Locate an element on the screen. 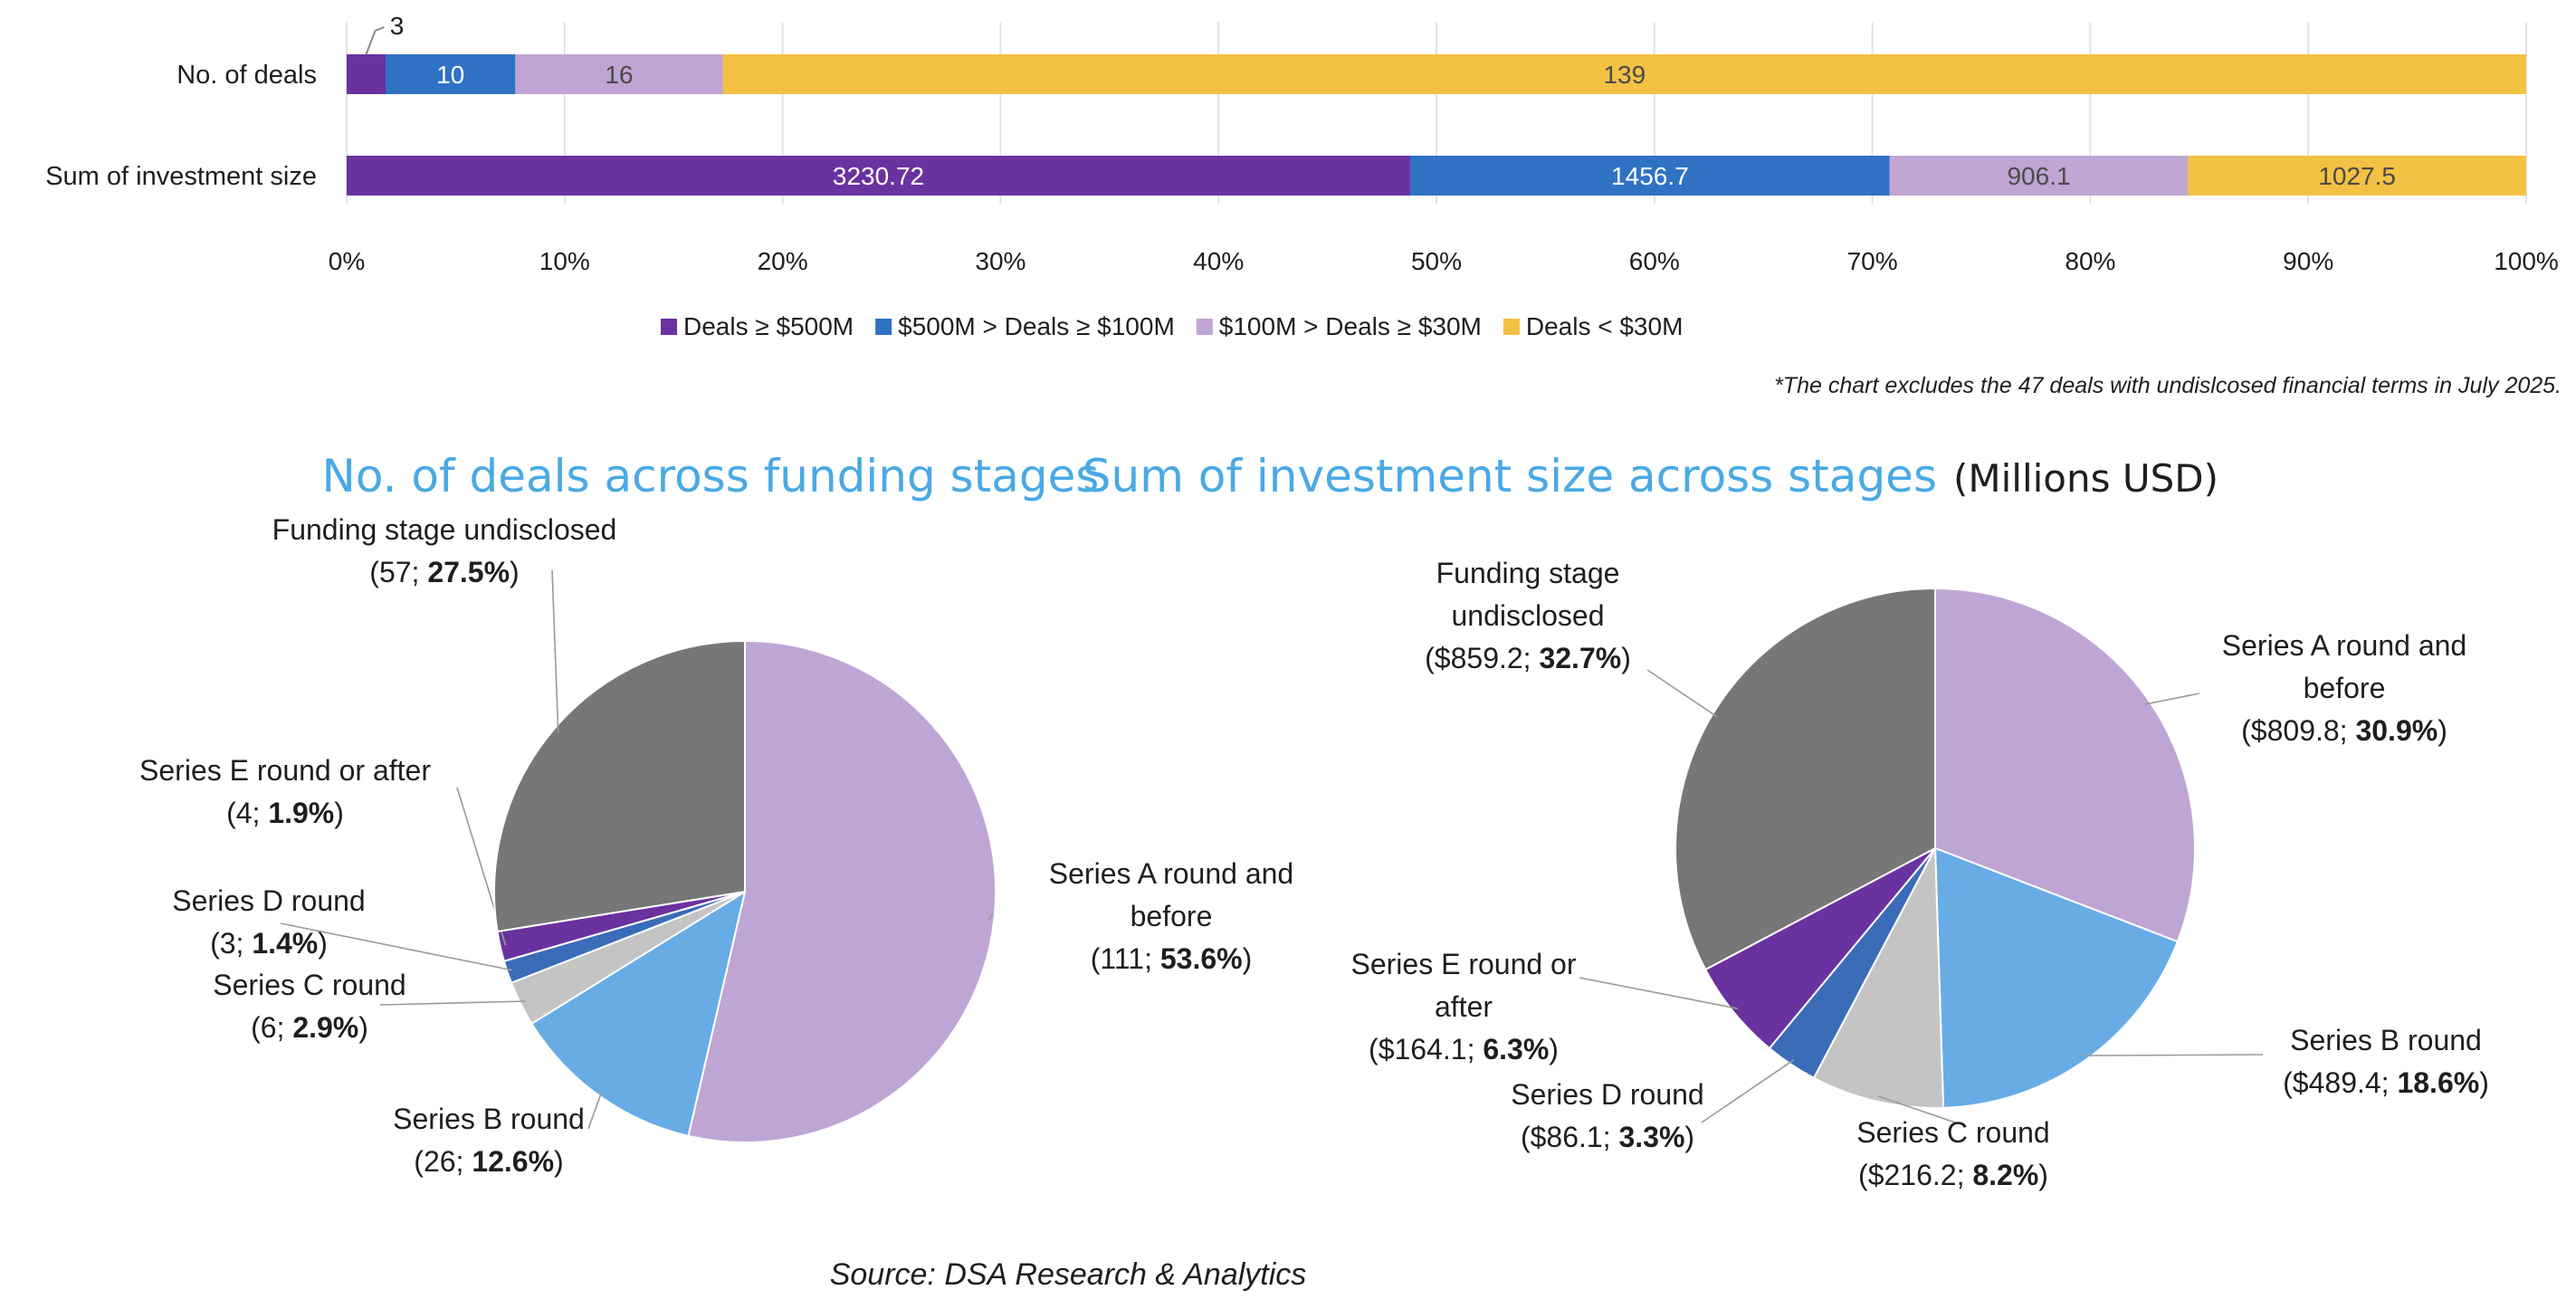 This screenshot has height=1309, width=2576. legend-item: $500M > Deals ≥ $100M is located at coordinates (1025, 326).